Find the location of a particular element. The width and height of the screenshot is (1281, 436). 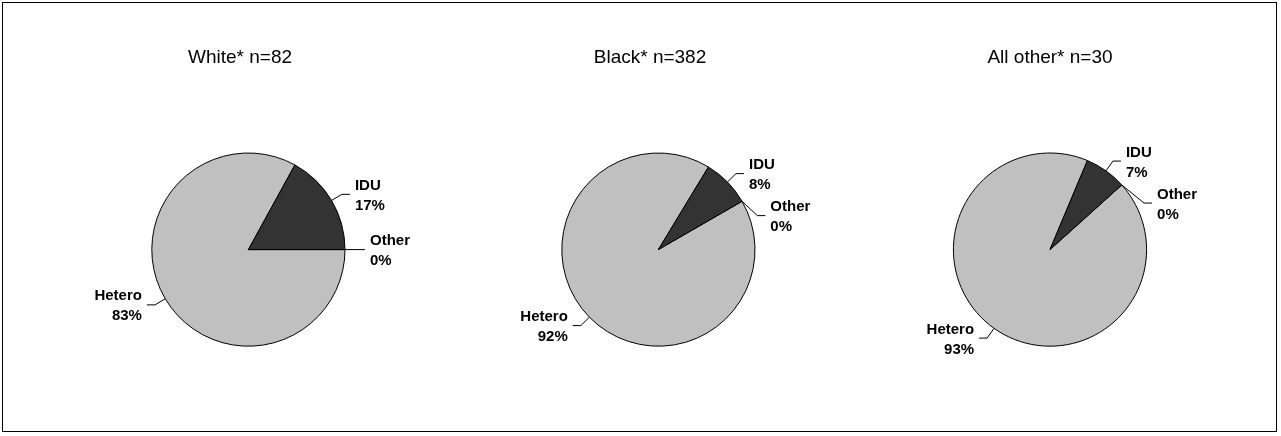

data-label: 83% is located at coordinates (126, 315).